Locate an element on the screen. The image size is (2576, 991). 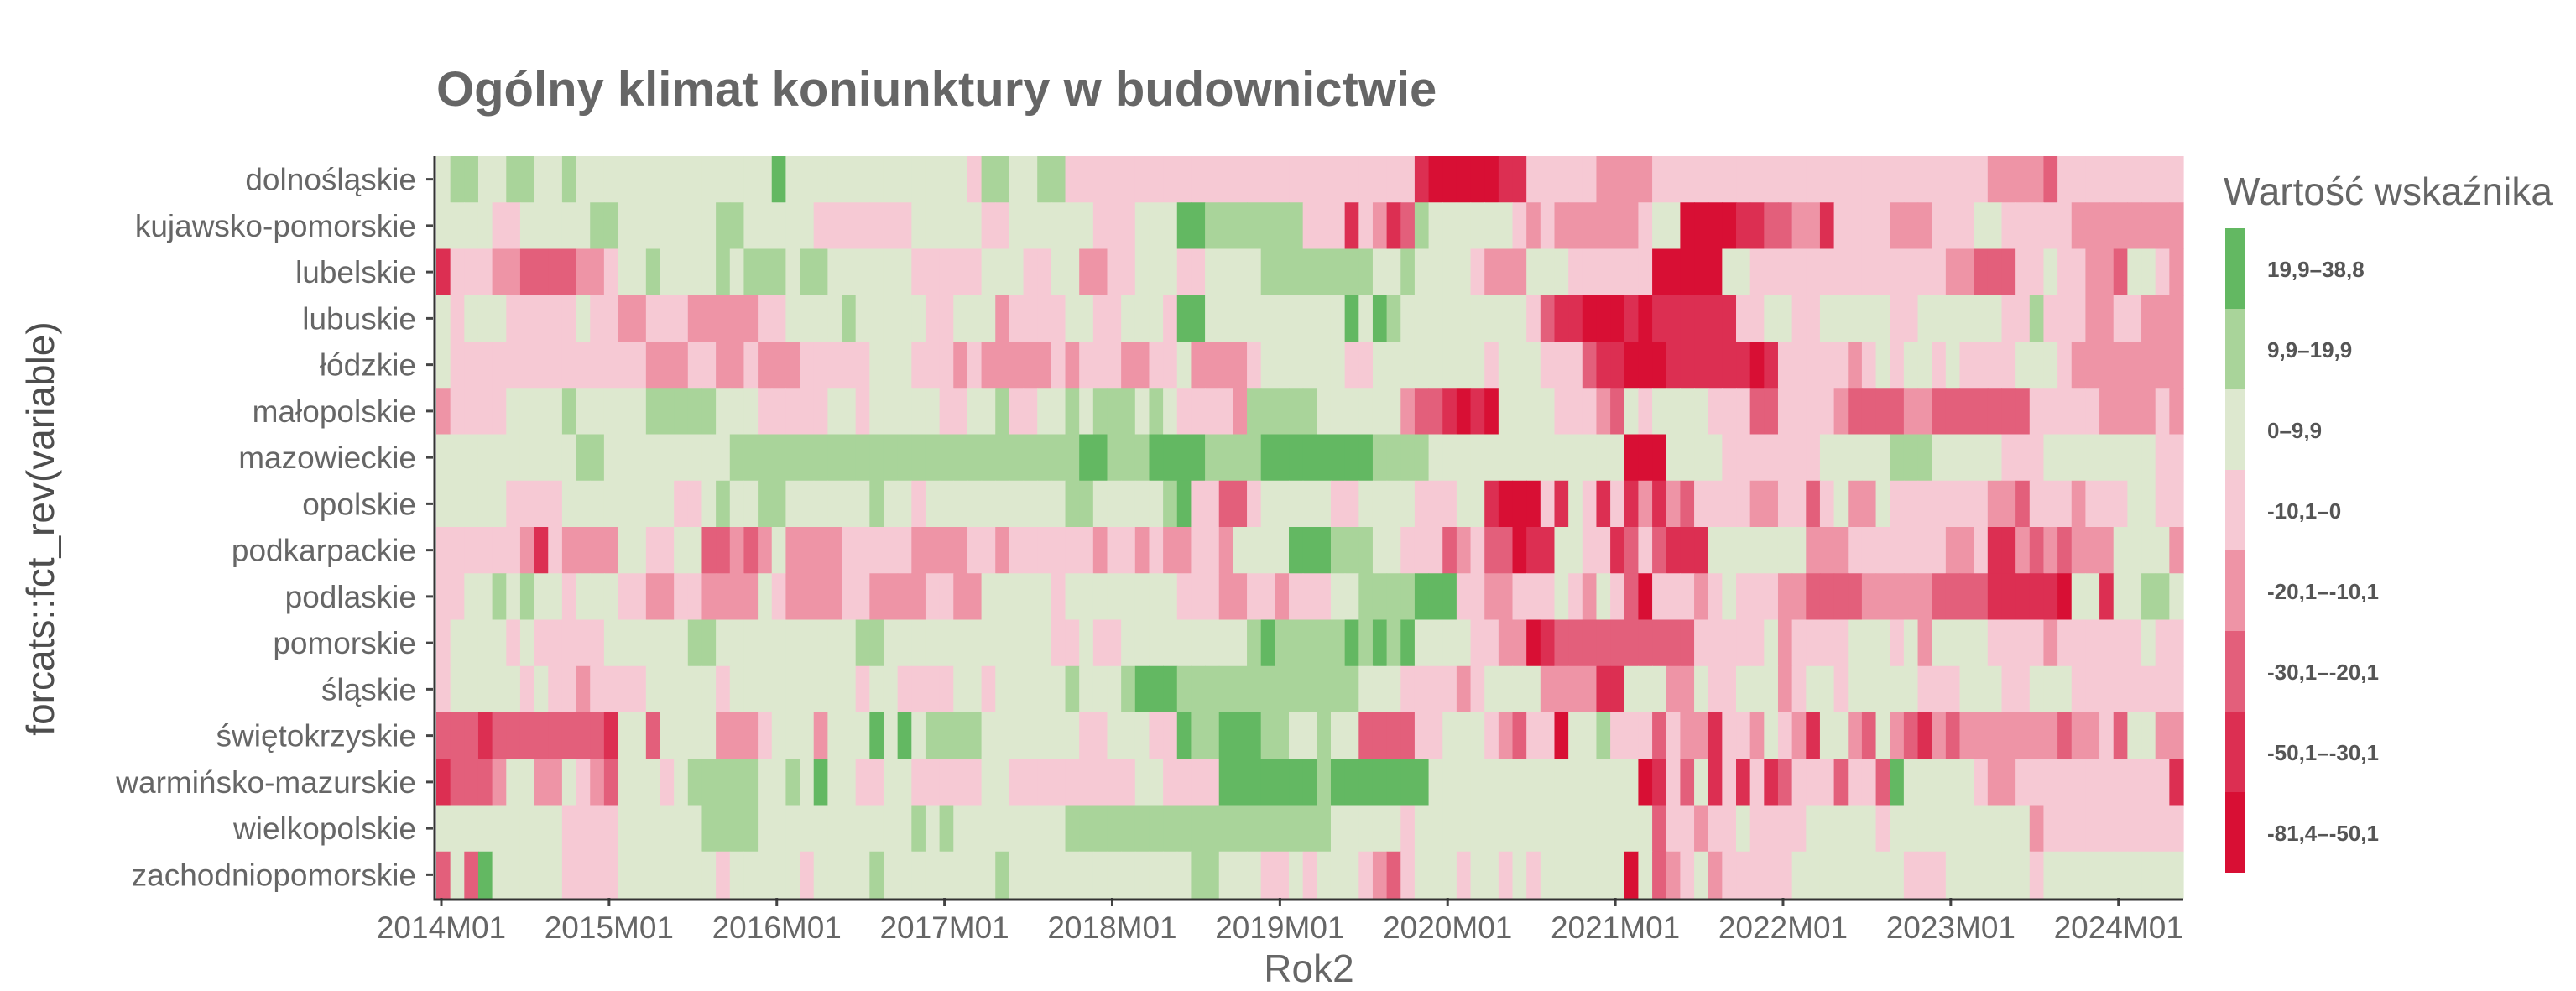
y-tick-label: warmińsko-mazurskie is located at coordinates (265, 783).